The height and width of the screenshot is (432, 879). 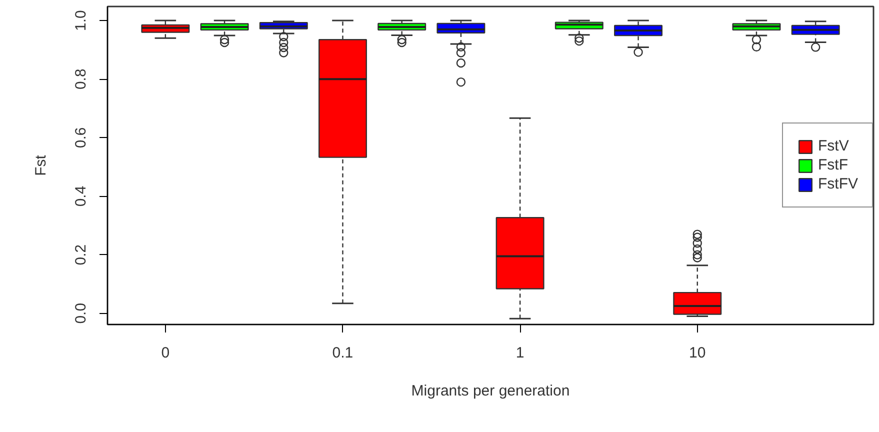 I want to click on legend-label: FstV, so click(x=833, y=146).